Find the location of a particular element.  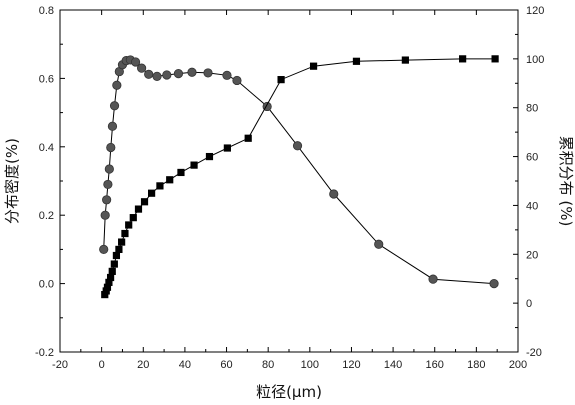

left-y-tick-label: 0.6 is located at coordinates (46, 79).